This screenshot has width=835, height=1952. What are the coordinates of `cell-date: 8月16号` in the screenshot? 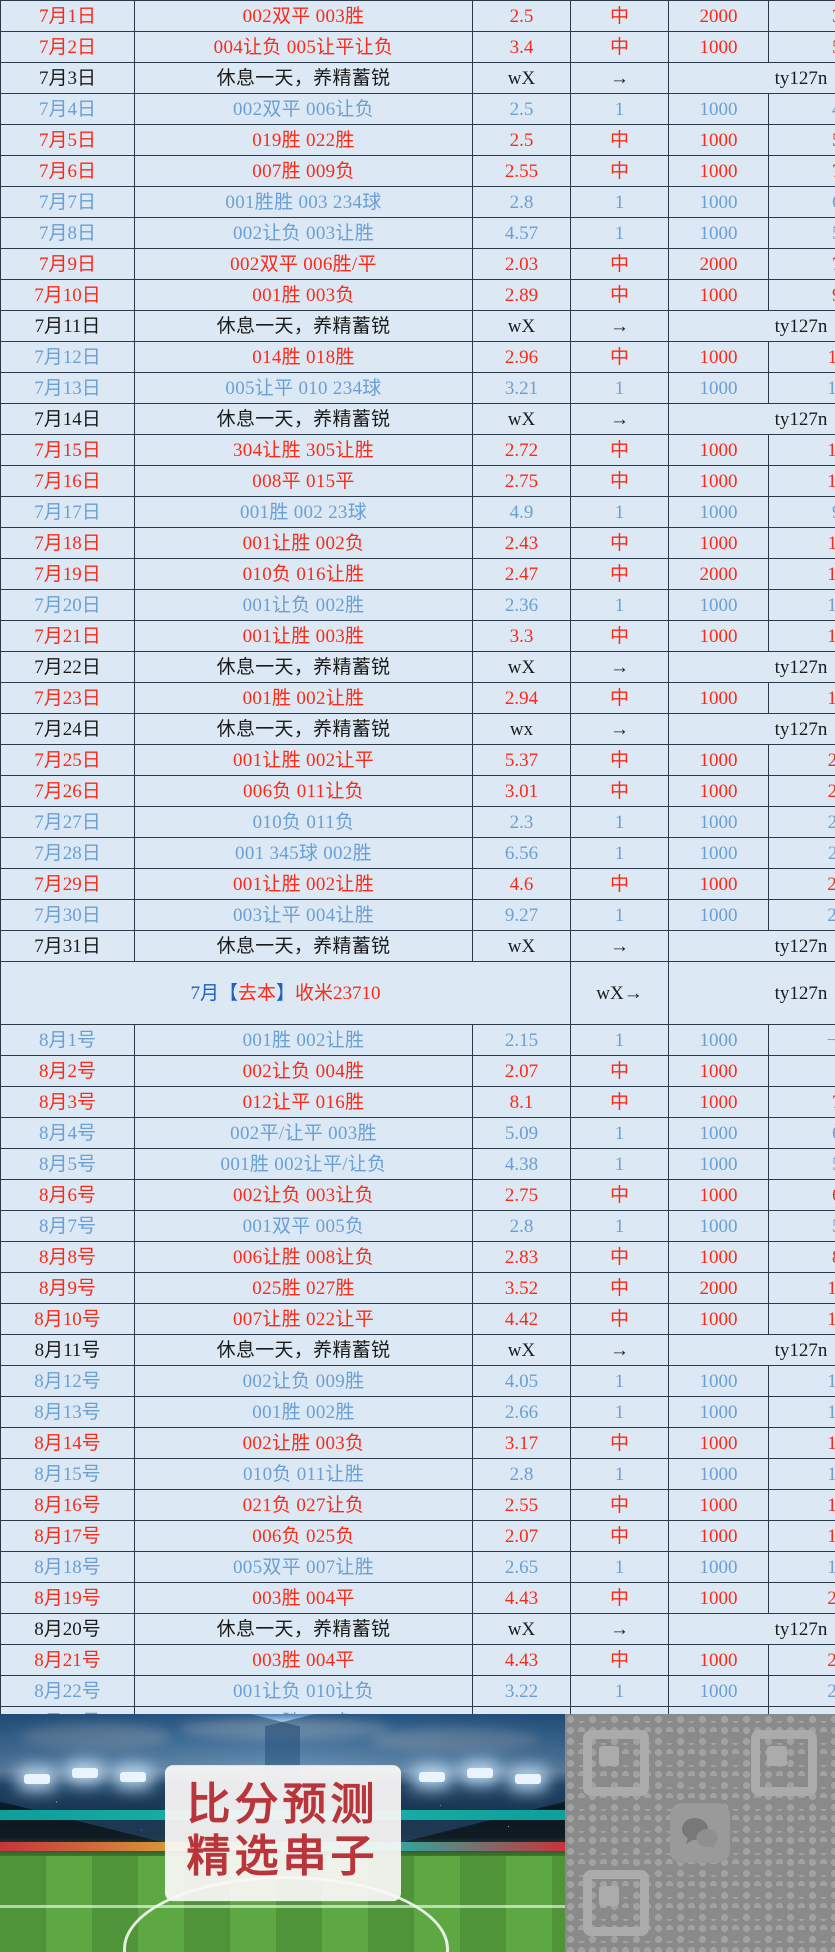 It's located at (67, 1505).